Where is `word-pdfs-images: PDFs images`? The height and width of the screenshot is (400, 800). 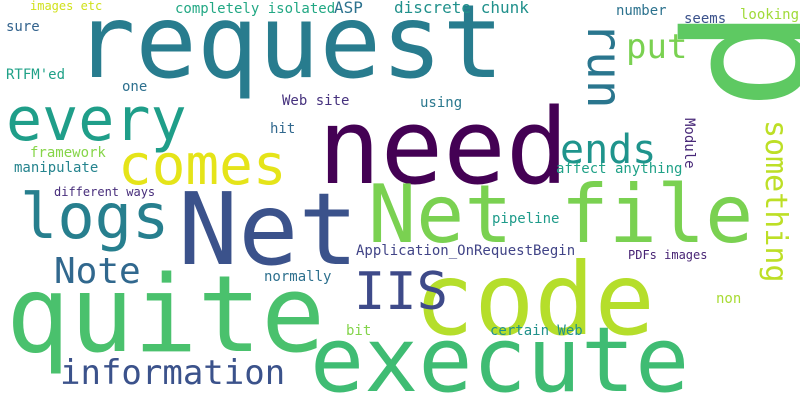 word-pdfs-images: PDFs images is located at coordinates (668, 255).